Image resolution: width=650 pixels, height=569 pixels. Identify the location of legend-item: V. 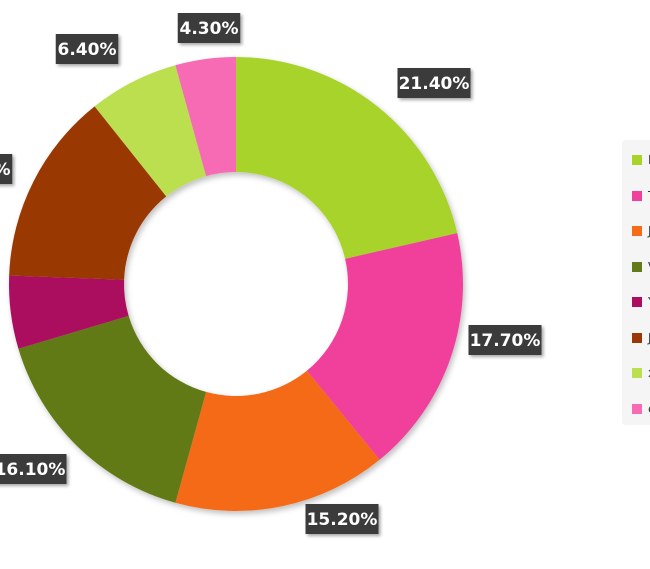
(641, 267).